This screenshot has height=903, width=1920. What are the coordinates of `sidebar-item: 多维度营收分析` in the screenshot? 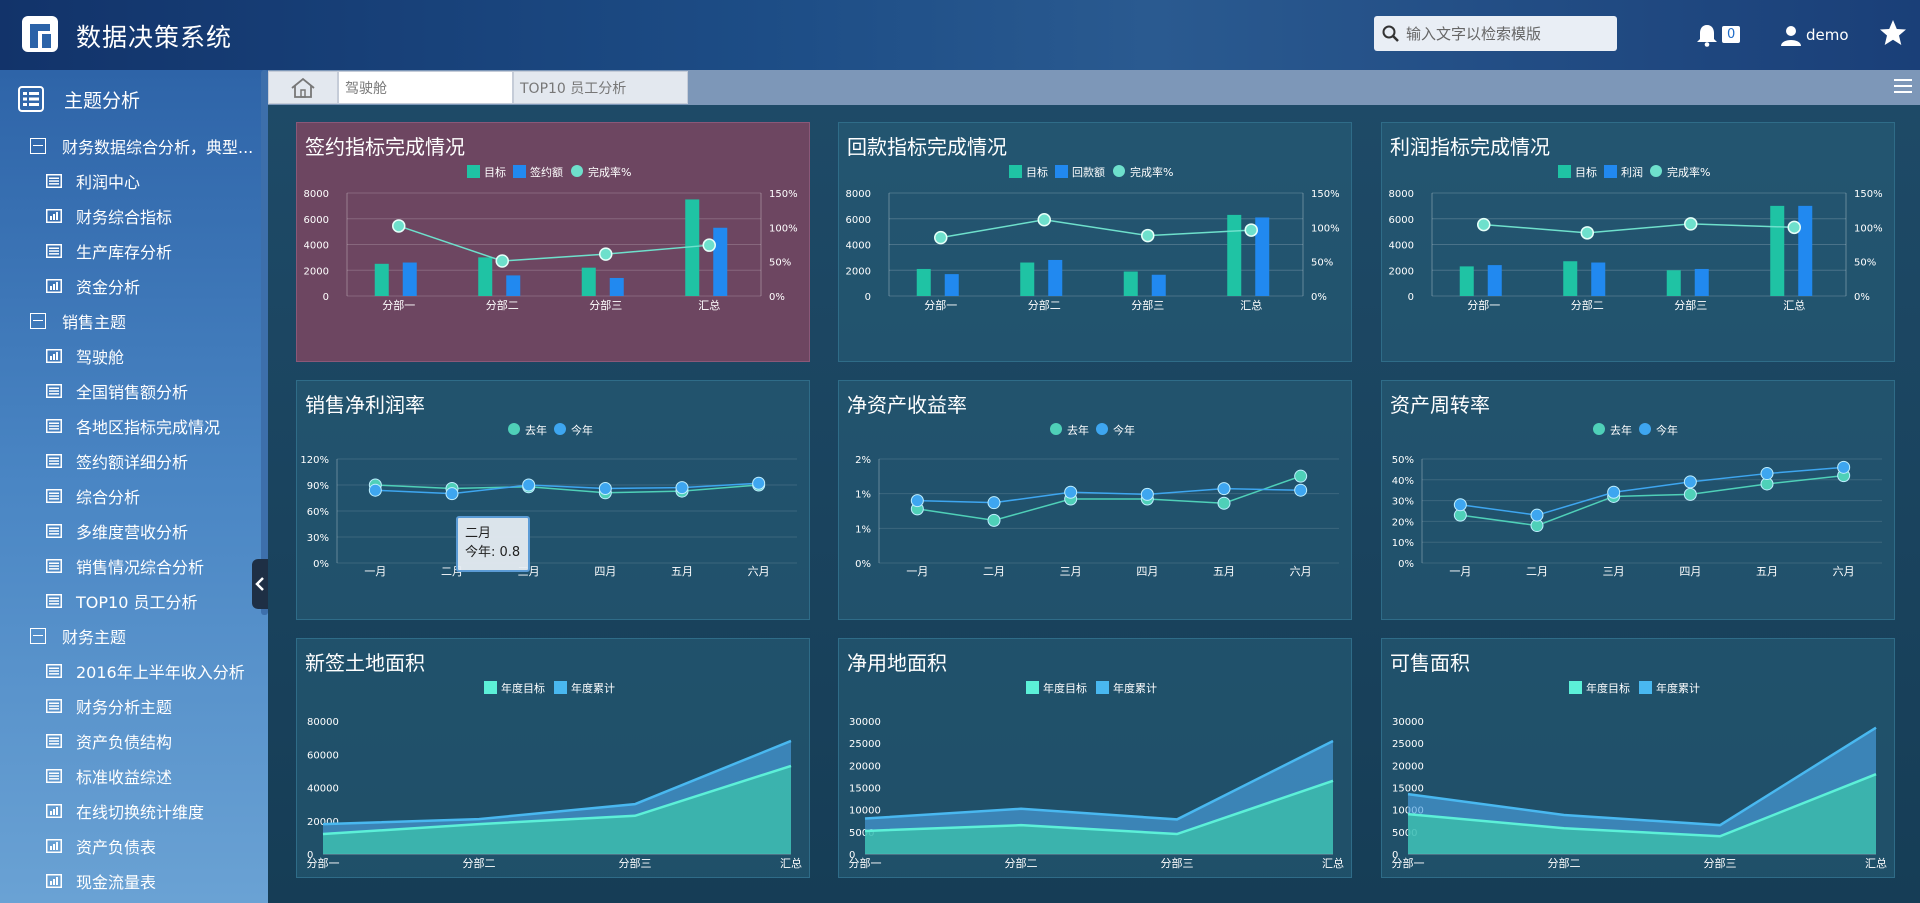 It's located at (134, 530).